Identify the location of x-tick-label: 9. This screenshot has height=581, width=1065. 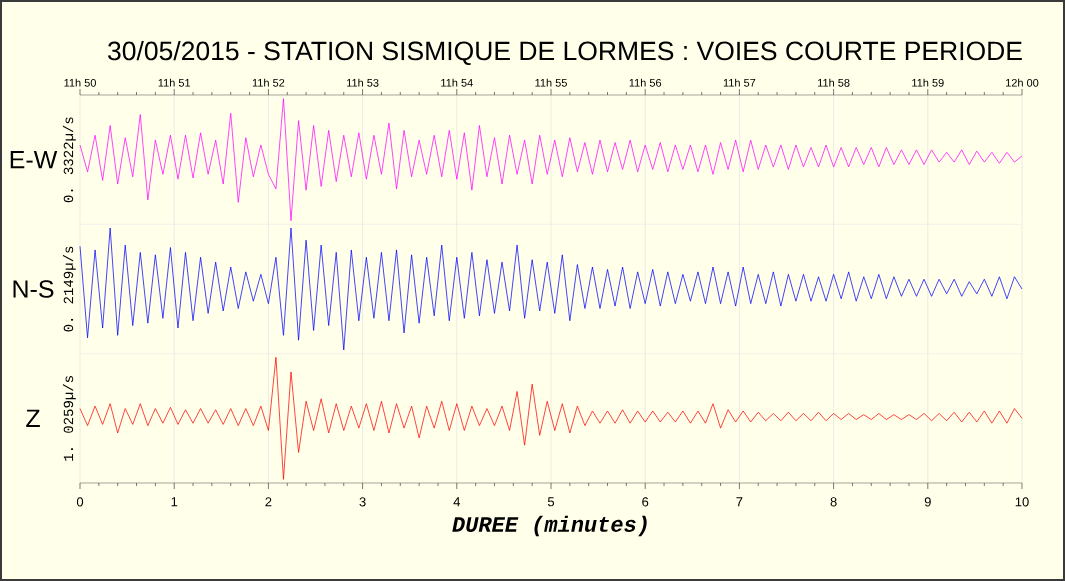
(927, 502).